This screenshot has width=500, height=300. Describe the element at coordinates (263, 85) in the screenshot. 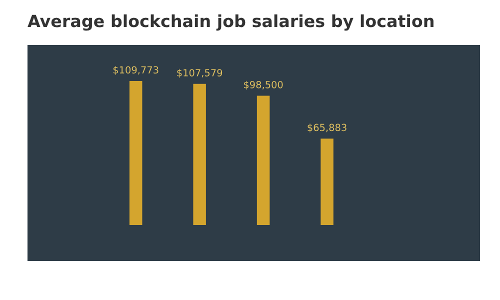

I see `data-label: $98,500` at that location.